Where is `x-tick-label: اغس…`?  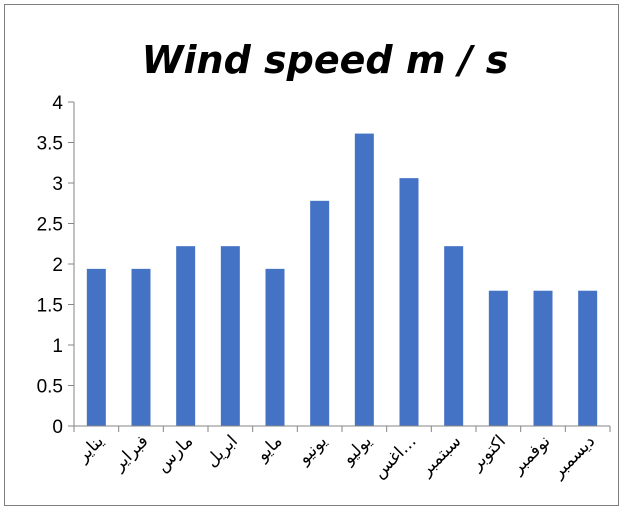 x-tick-label: اغس… is located at coordinates (394, 456).